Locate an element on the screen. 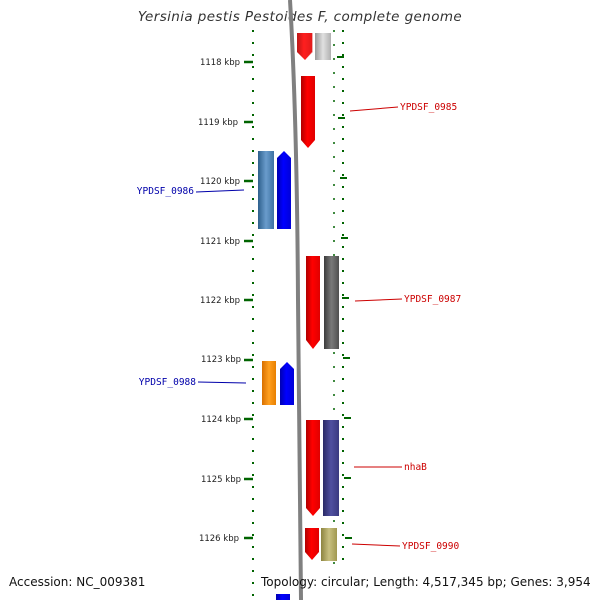 The width and height of the screenshot is (600, 600). tick-label: 1125 kbp is located at coordinates (221, 480).